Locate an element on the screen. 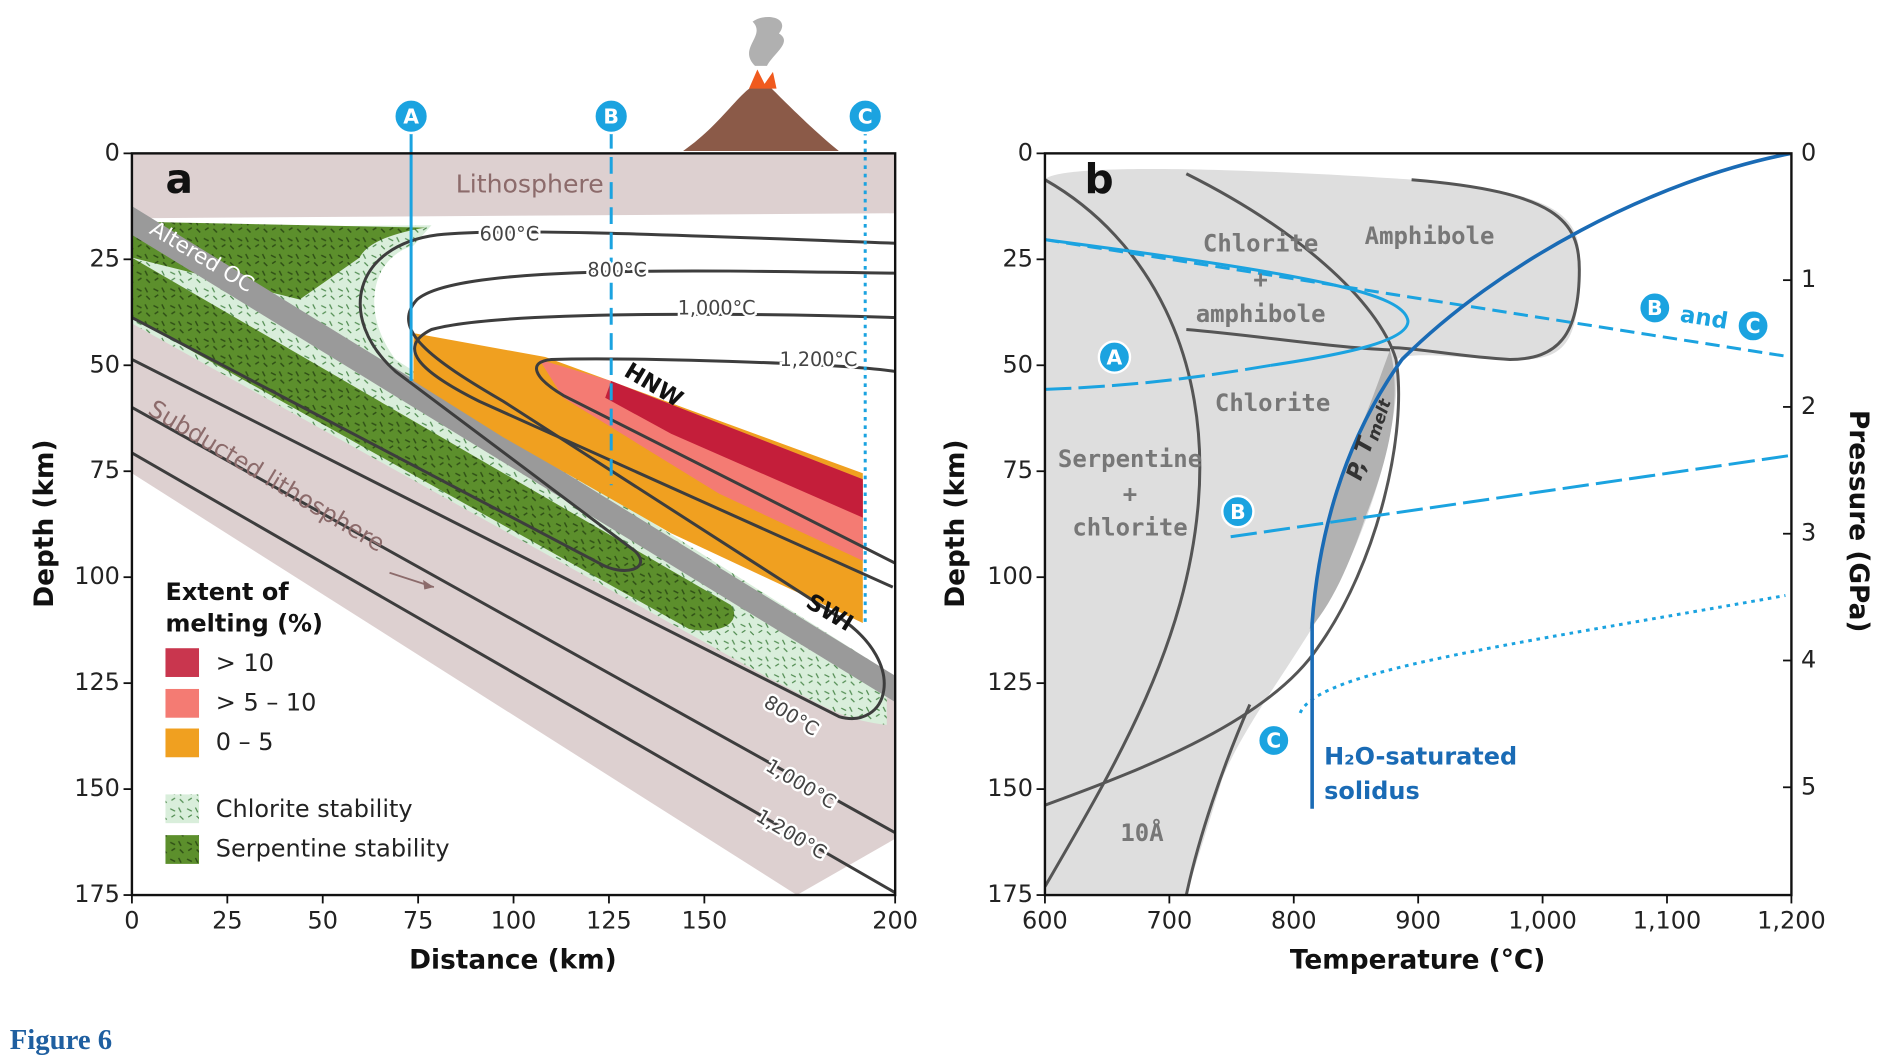 This screenshot has width=1879, height=1058. x-tick-label: 0 is located at coordinates (131, 920).